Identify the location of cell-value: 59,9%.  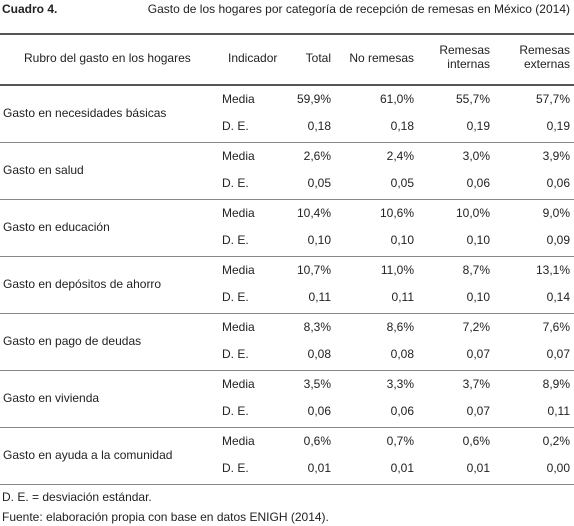
(313, 99).